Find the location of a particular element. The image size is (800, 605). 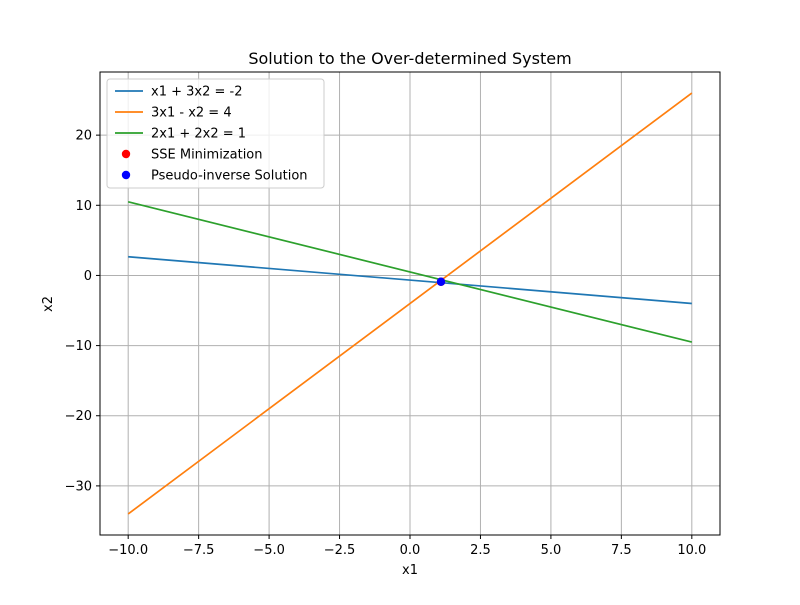

legend-label: 3x1 - x2 = 4 is located at coordinates (191, 113).